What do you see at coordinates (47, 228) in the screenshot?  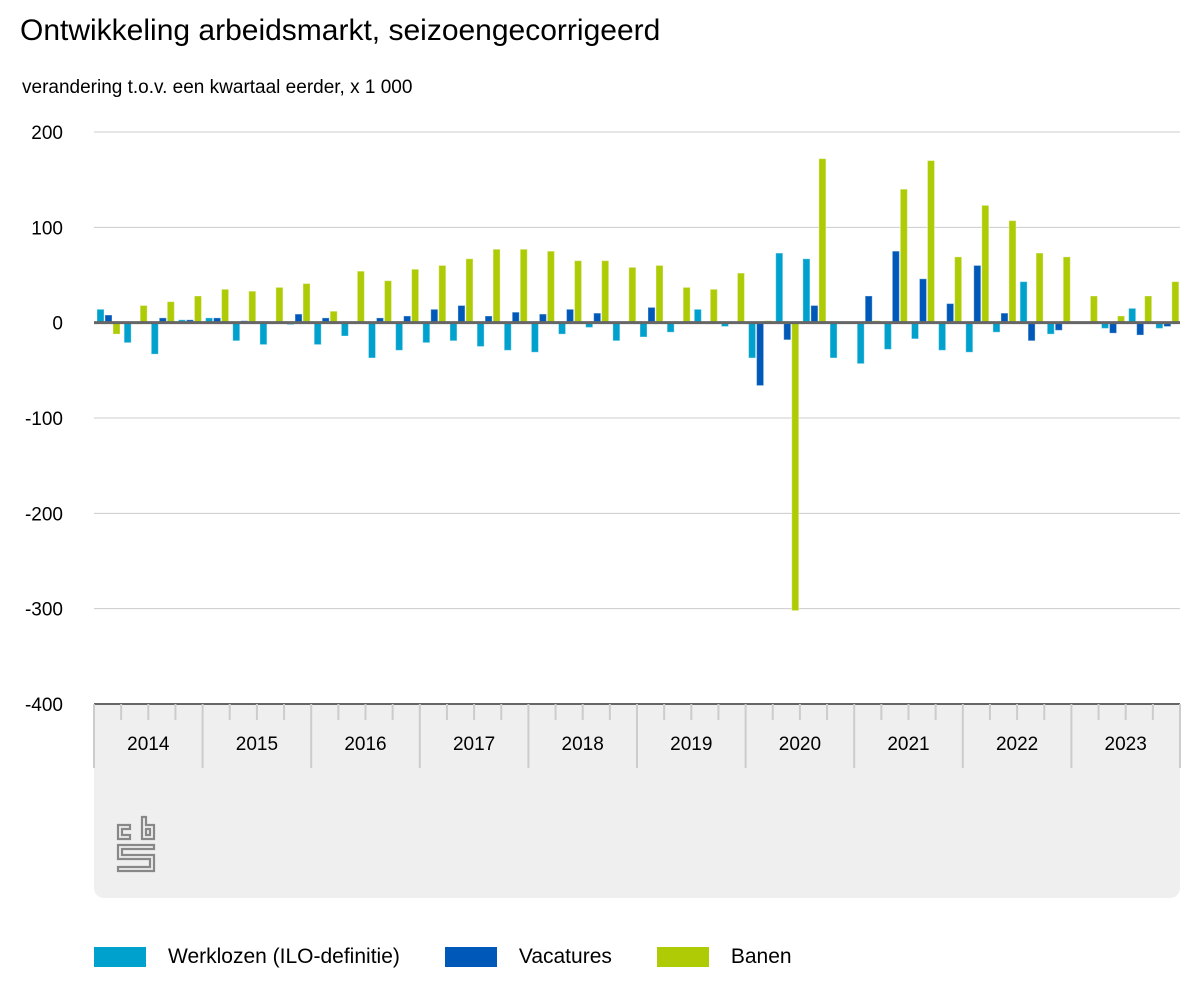 I see `y-tick-label: 100` at bounding box center [47, 228].